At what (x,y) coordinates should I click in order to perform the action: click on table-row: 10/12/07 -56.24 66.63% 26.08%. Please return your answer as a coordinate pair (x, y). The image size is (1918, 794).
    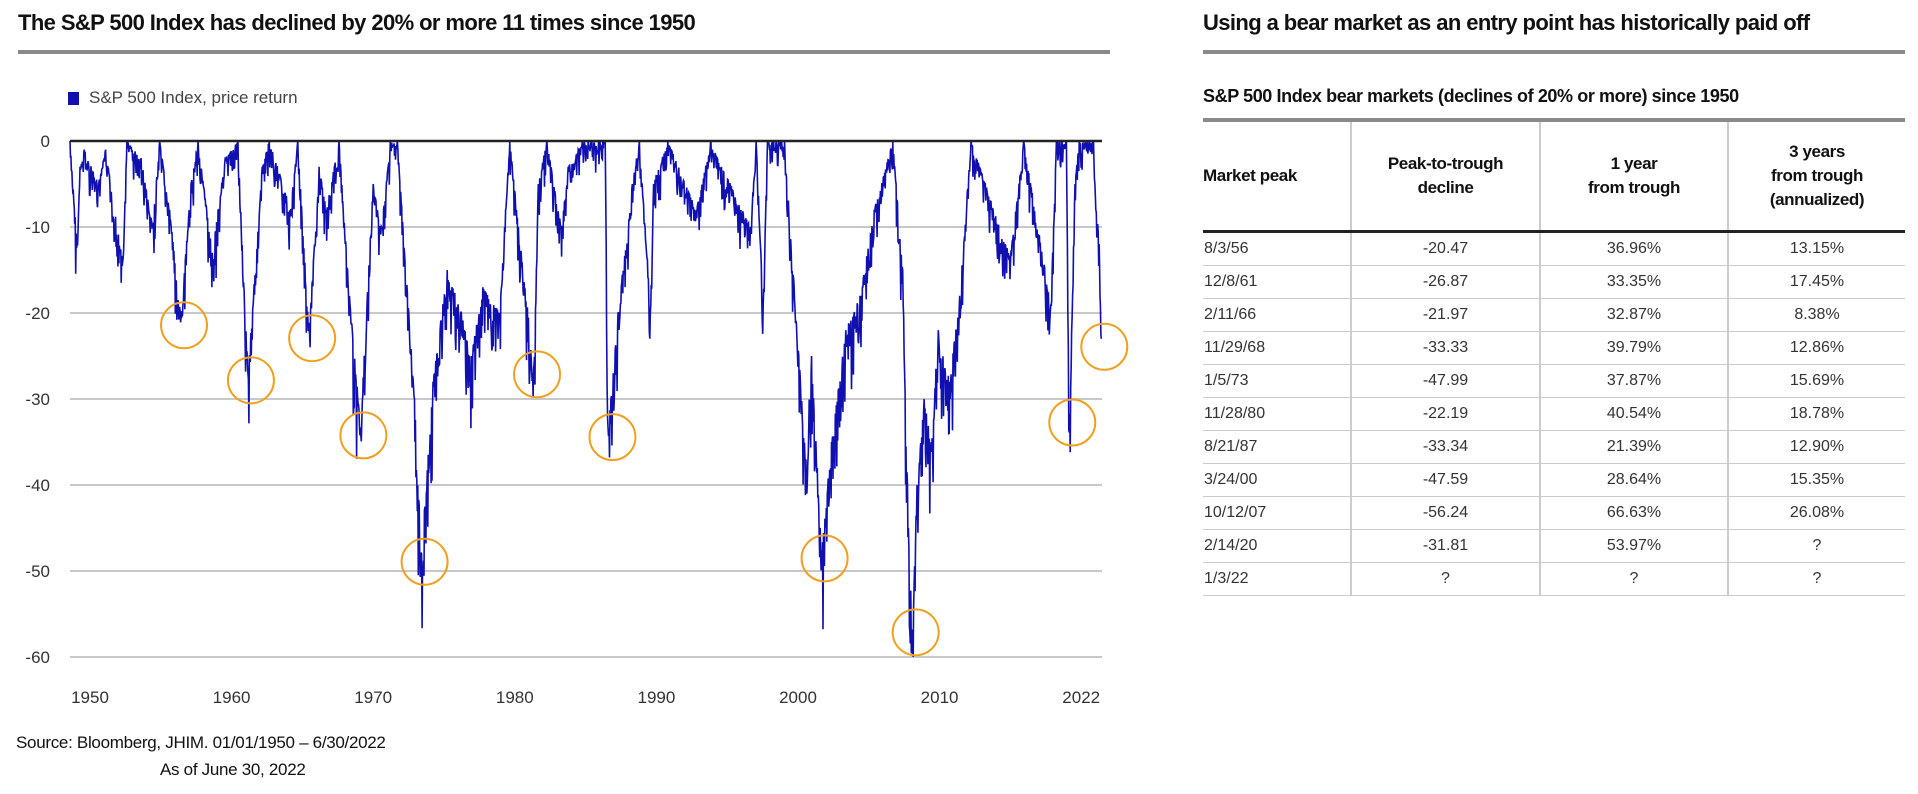
    Looking at the image, I should click on (1554, 513).